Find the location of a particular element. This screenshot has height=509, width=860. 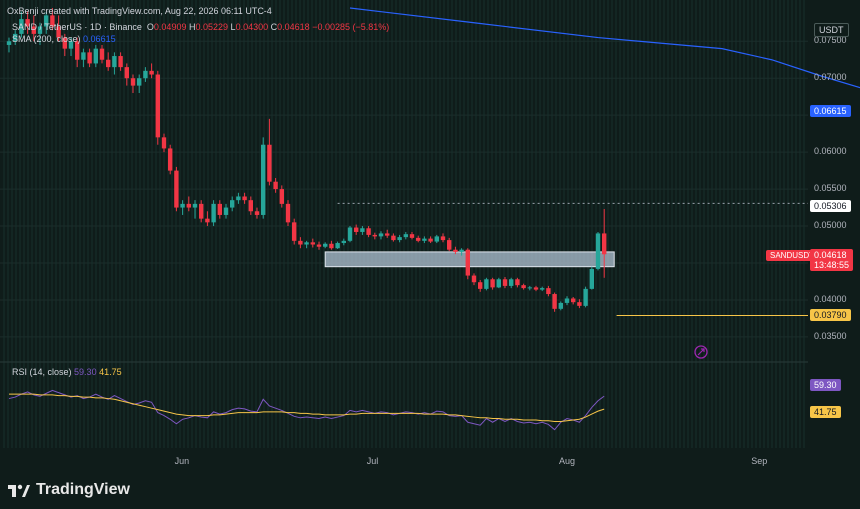

sma-price-tag: 0.06615 is located at coordinates (830, 111).